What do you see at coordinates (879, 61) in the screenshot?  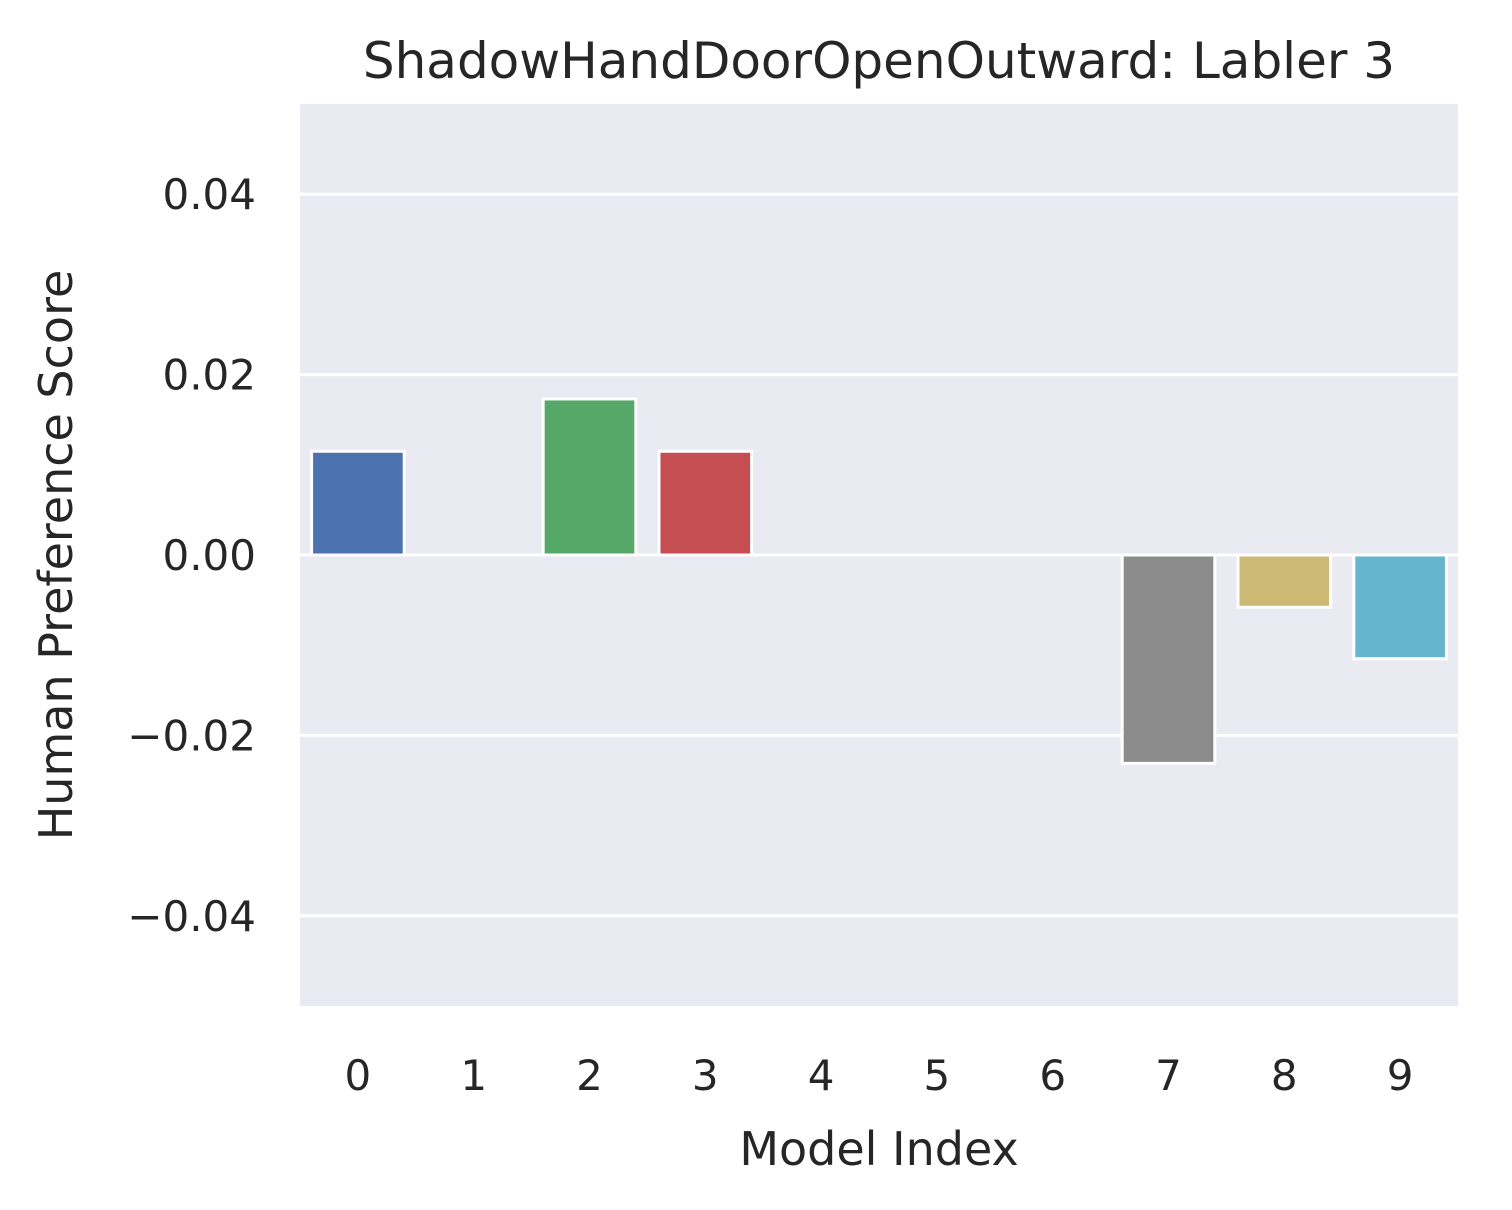 I see `chart-title: ShadowHandDoorOpenOutward: Labler 3` at bounding box center [879, 61].